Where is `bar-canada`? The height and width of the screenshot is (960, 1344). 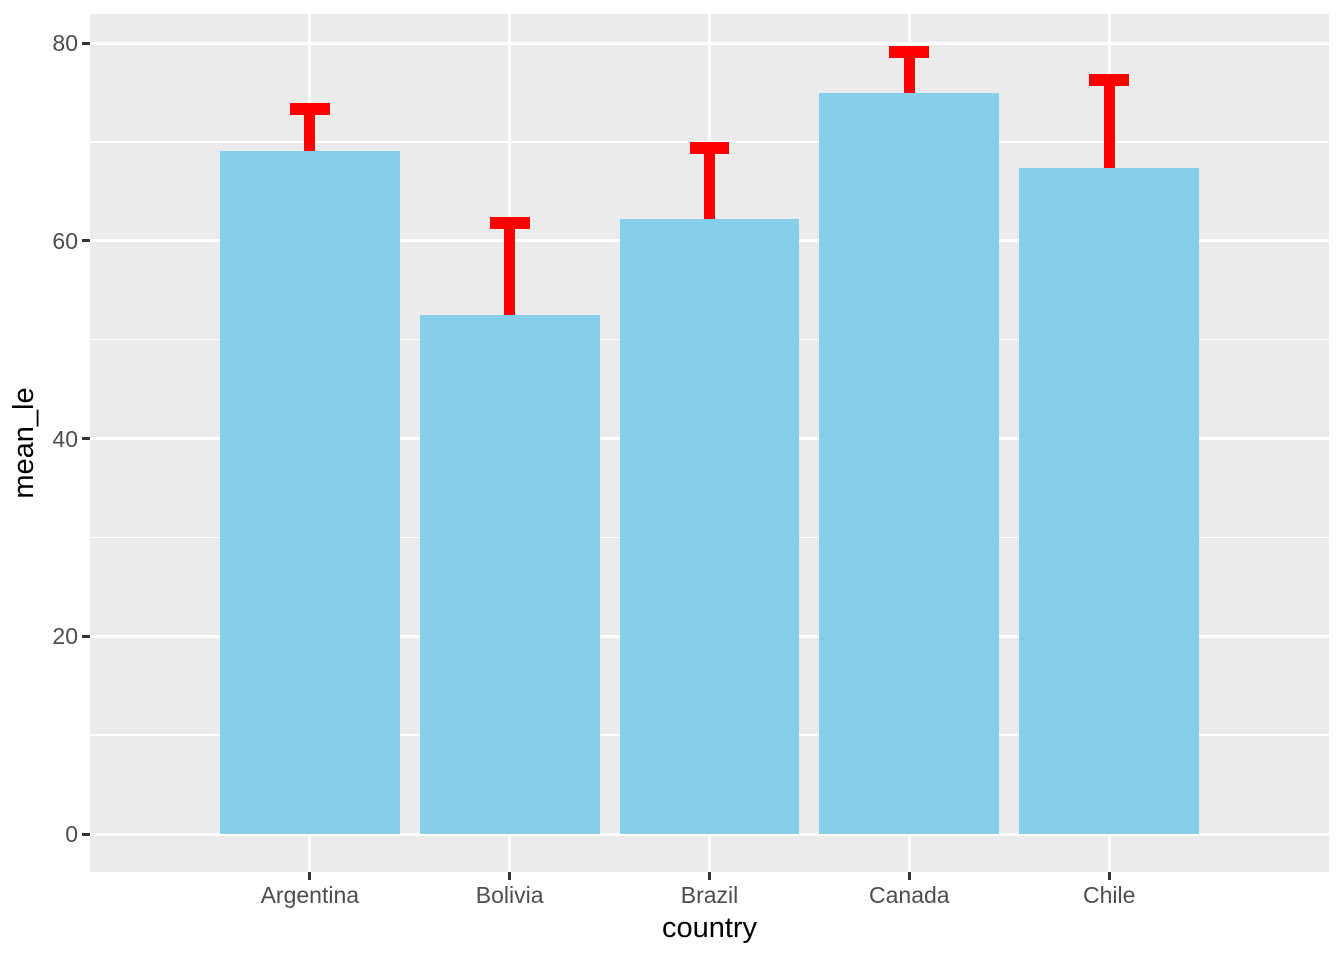 bar-canada is located at coordinates (909, 463).